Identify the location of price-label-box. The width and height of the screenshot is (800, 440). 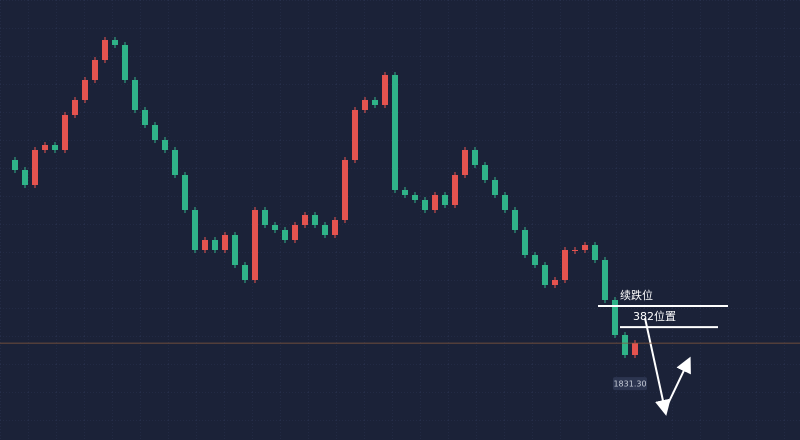
(630, 384).